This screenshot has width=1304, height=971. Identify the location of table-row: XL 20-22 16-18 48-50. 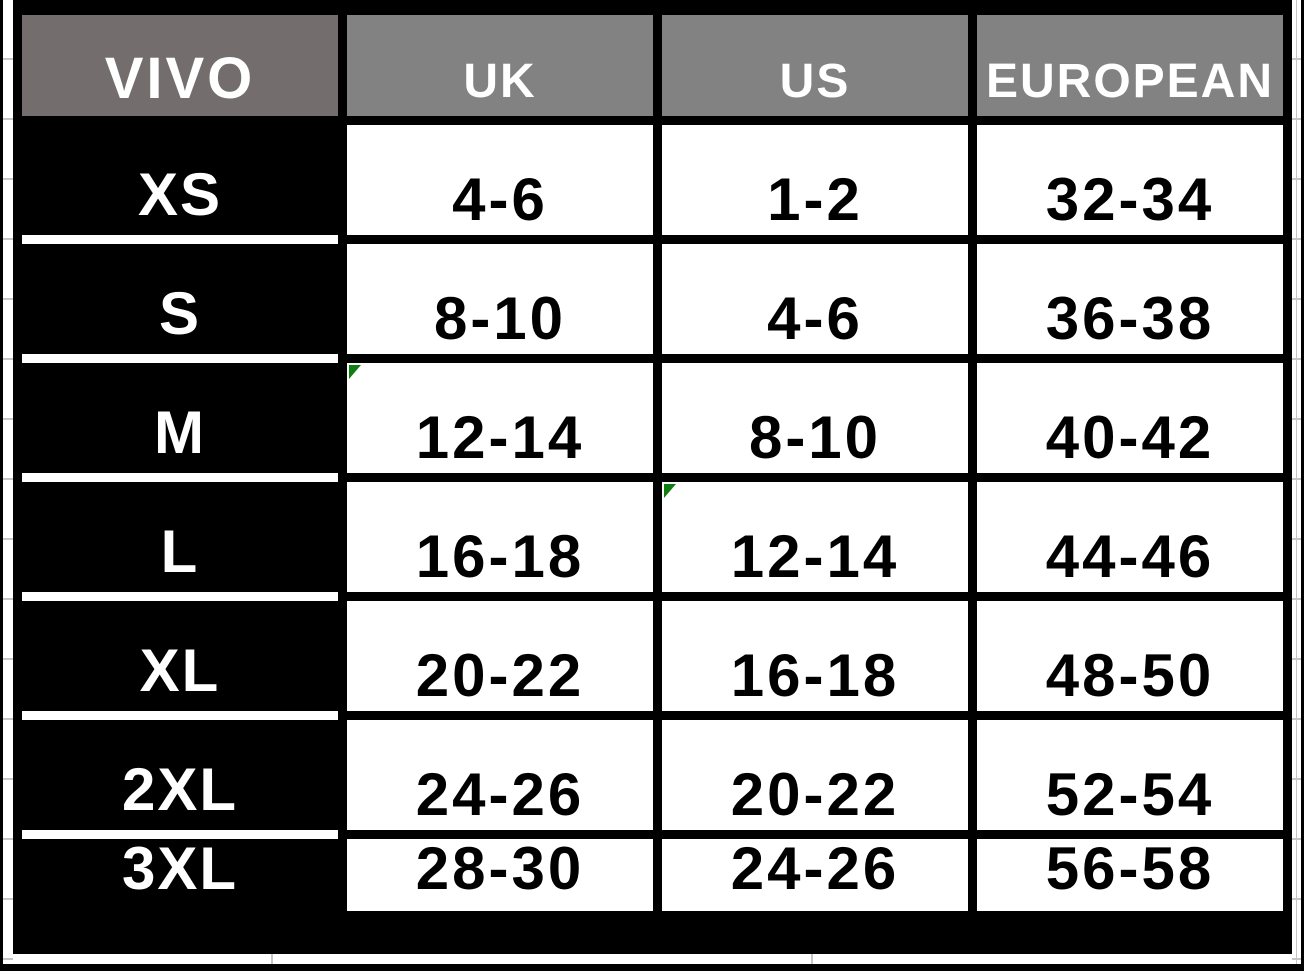
(652, 660).